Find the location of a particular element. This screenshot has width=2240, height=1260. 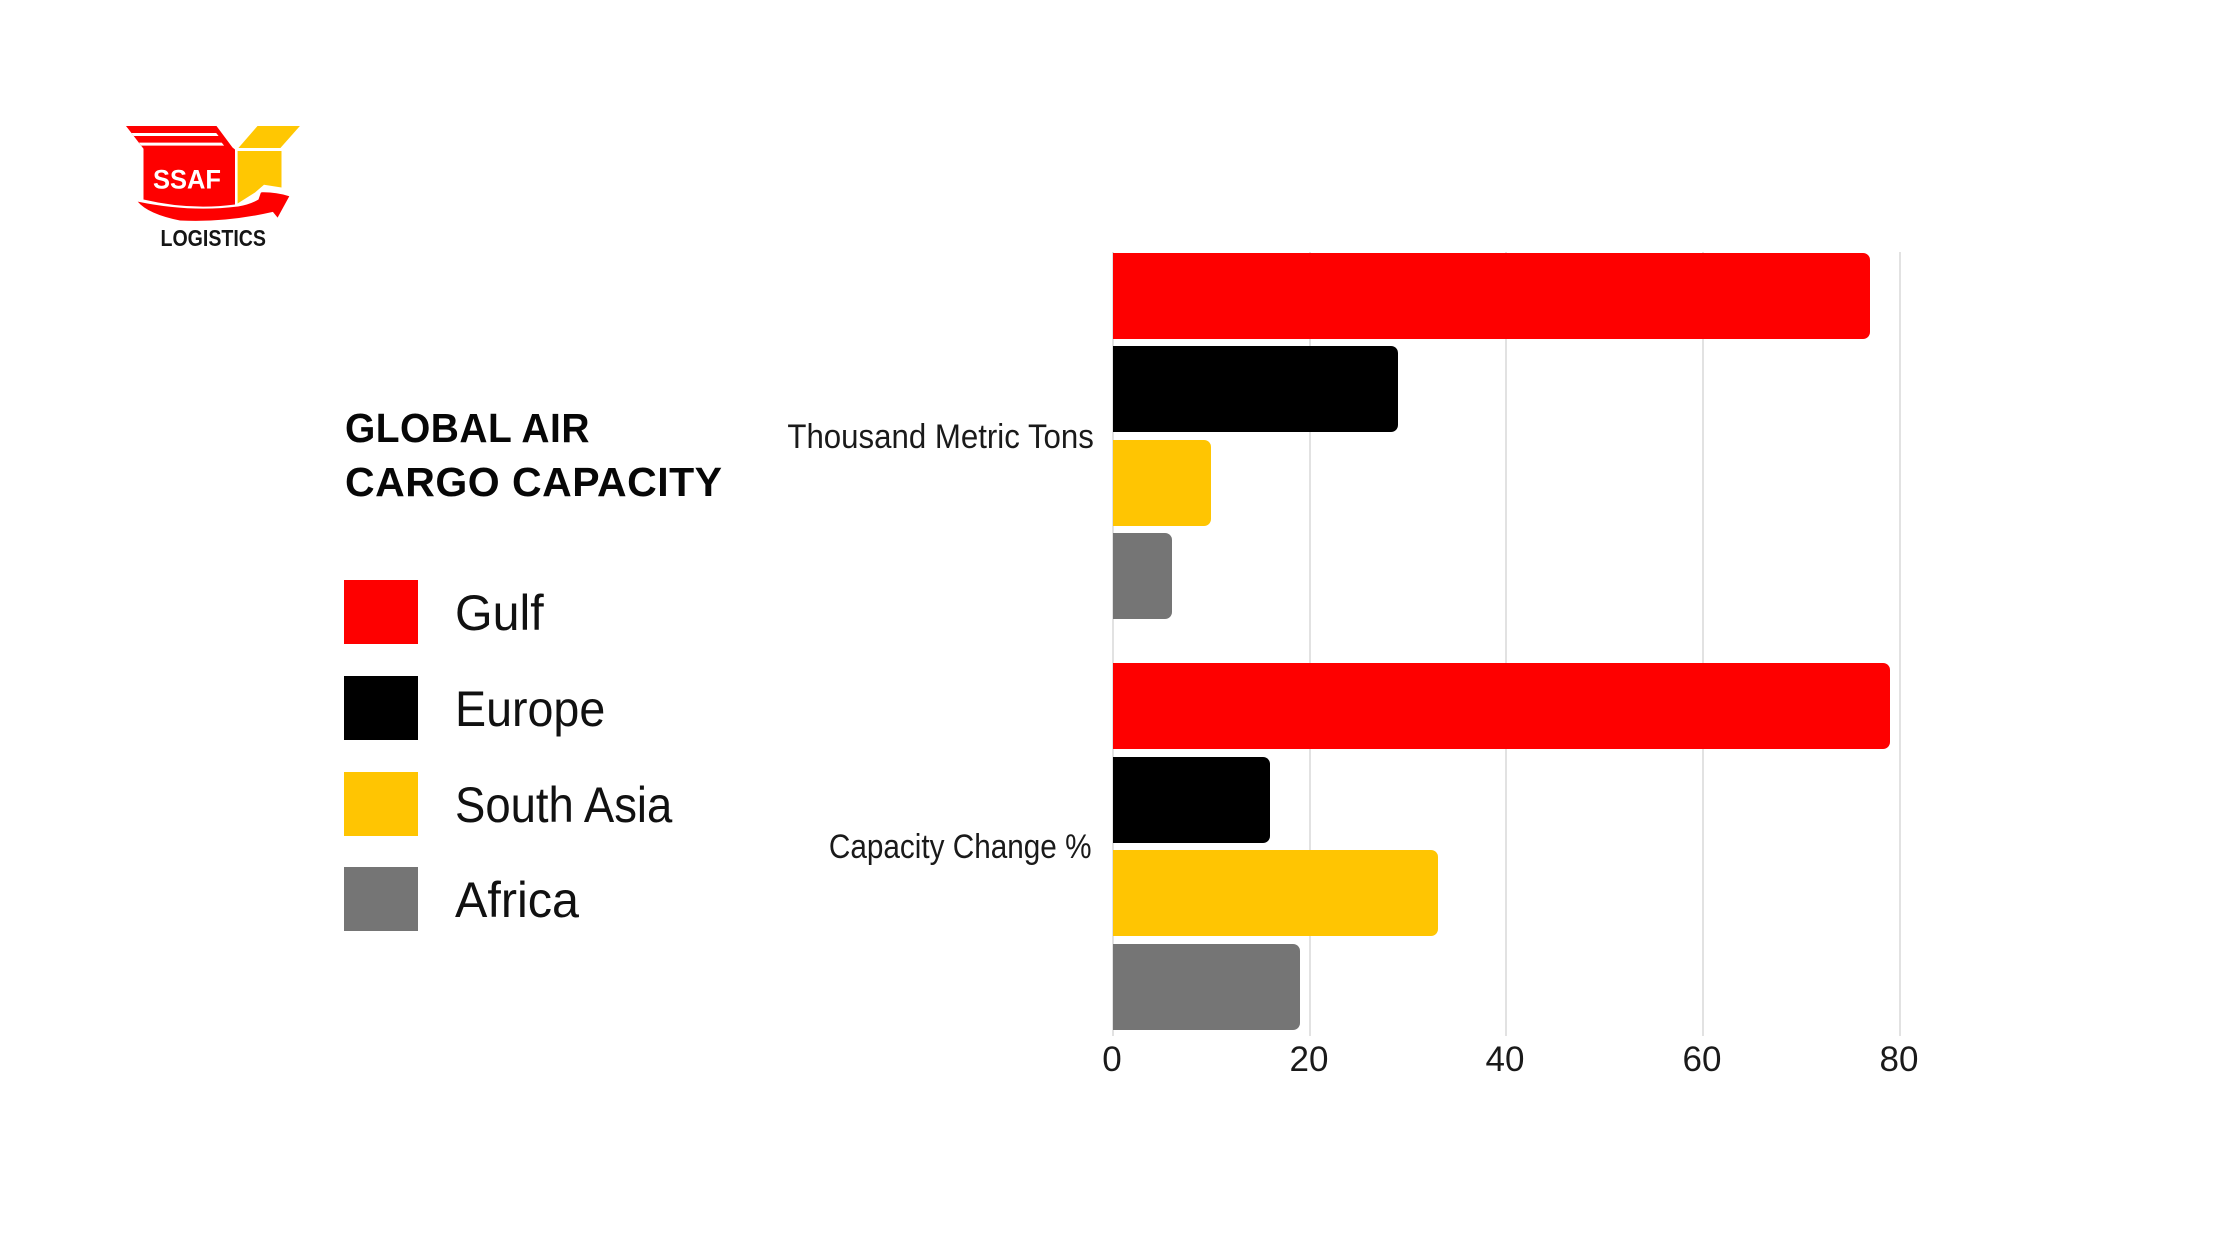

svg-text: LOGISTICS is located at coordinates (214, 238).